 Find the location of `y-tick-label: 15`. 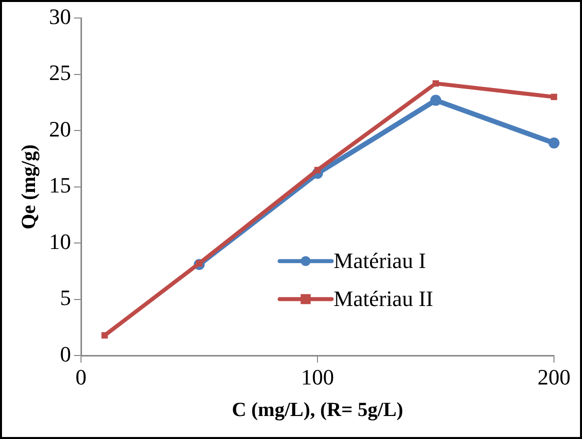

y-tick-label: 15 is located at coordinates (60, 185).